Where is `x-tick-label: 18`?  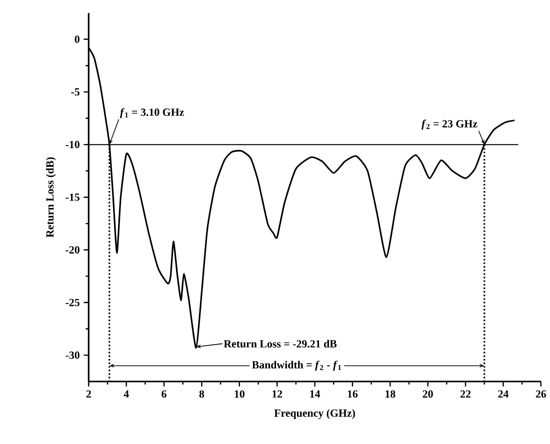
x-tick-label: 18 is located at coordinates (391, 394).